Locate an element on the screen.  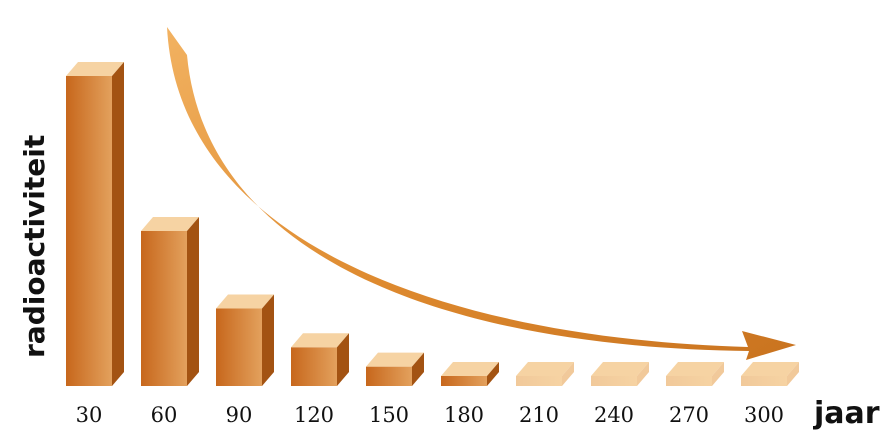
x-tick-210: 210 is located at coordinates (539, 415).